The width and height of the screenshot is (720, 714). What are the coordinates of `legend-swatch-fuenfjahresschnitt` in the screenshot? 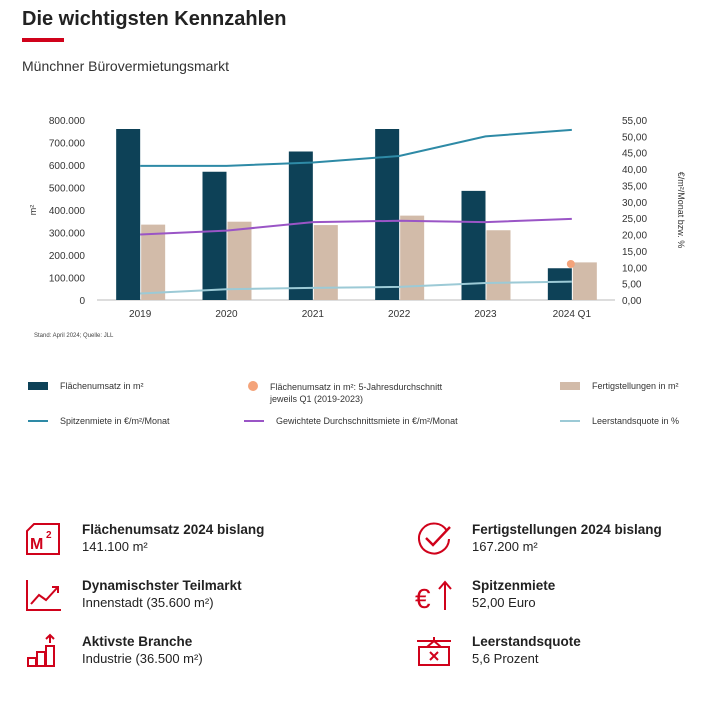 It's located at (253, 386).